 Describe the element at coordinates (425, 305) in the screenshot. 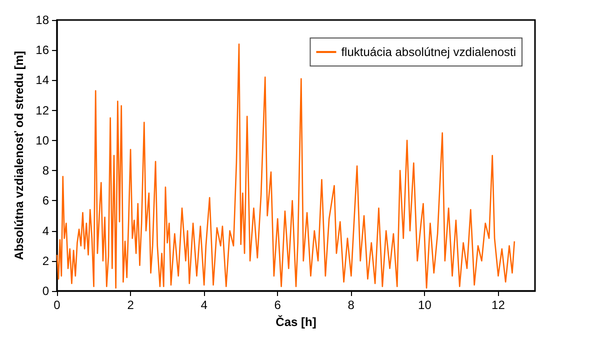

I see `x-tick-label: 10` at that location.